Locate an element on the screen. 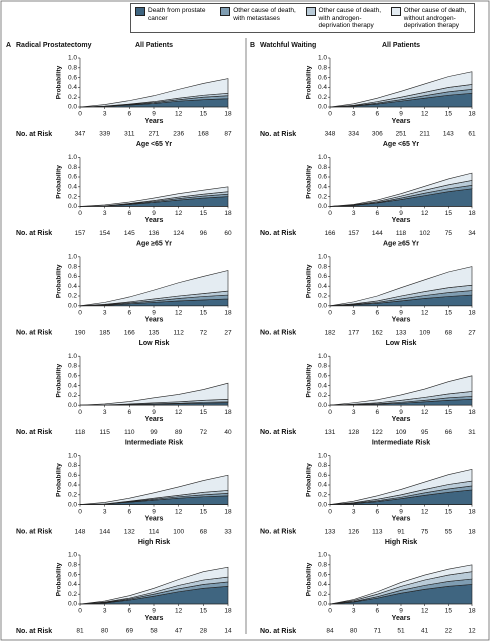 The width and height of the screenshot is (490, 641). at-risk-value: 34 is located at coordinates (472, 233).